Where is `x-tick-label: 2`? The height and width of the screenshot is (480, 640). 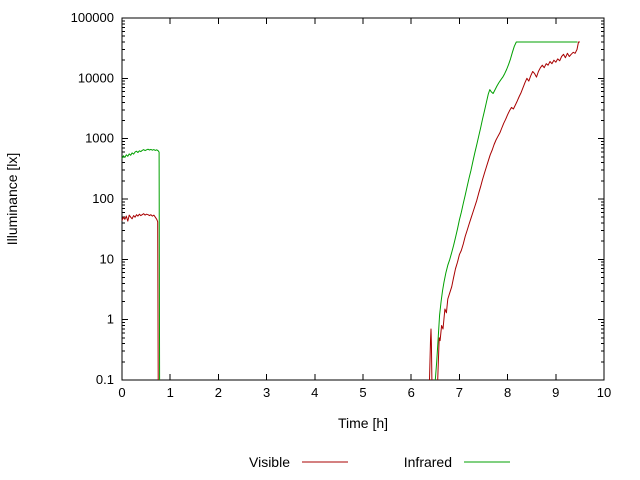 x-tick-label: 2 is located at coordinates (218, 392).